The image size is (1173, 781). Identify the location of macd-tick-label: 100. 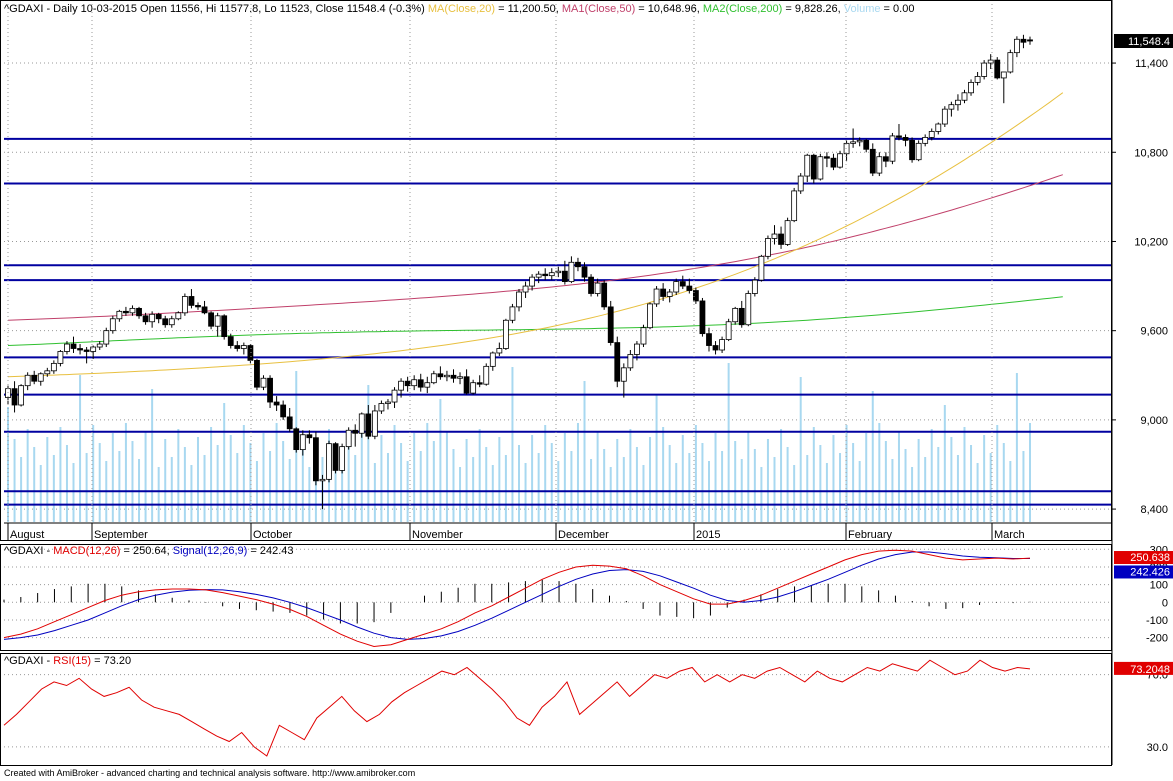
(1159, 586).